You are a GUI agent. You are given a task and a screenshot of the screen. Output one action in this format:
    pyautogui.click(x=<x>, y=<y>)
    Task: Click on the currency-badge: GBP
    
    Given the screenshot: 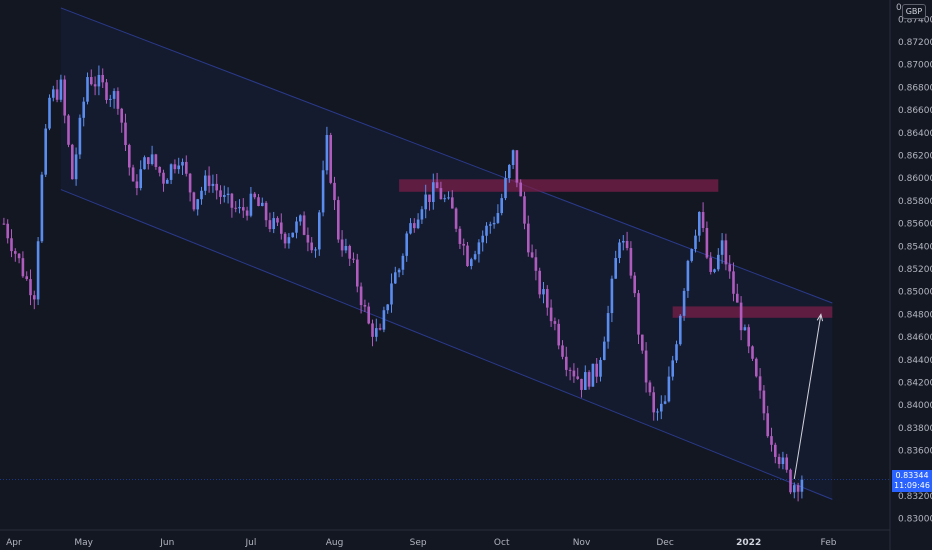 What is the action you would take?
    pyautogui.click(x=914, y=11)
    